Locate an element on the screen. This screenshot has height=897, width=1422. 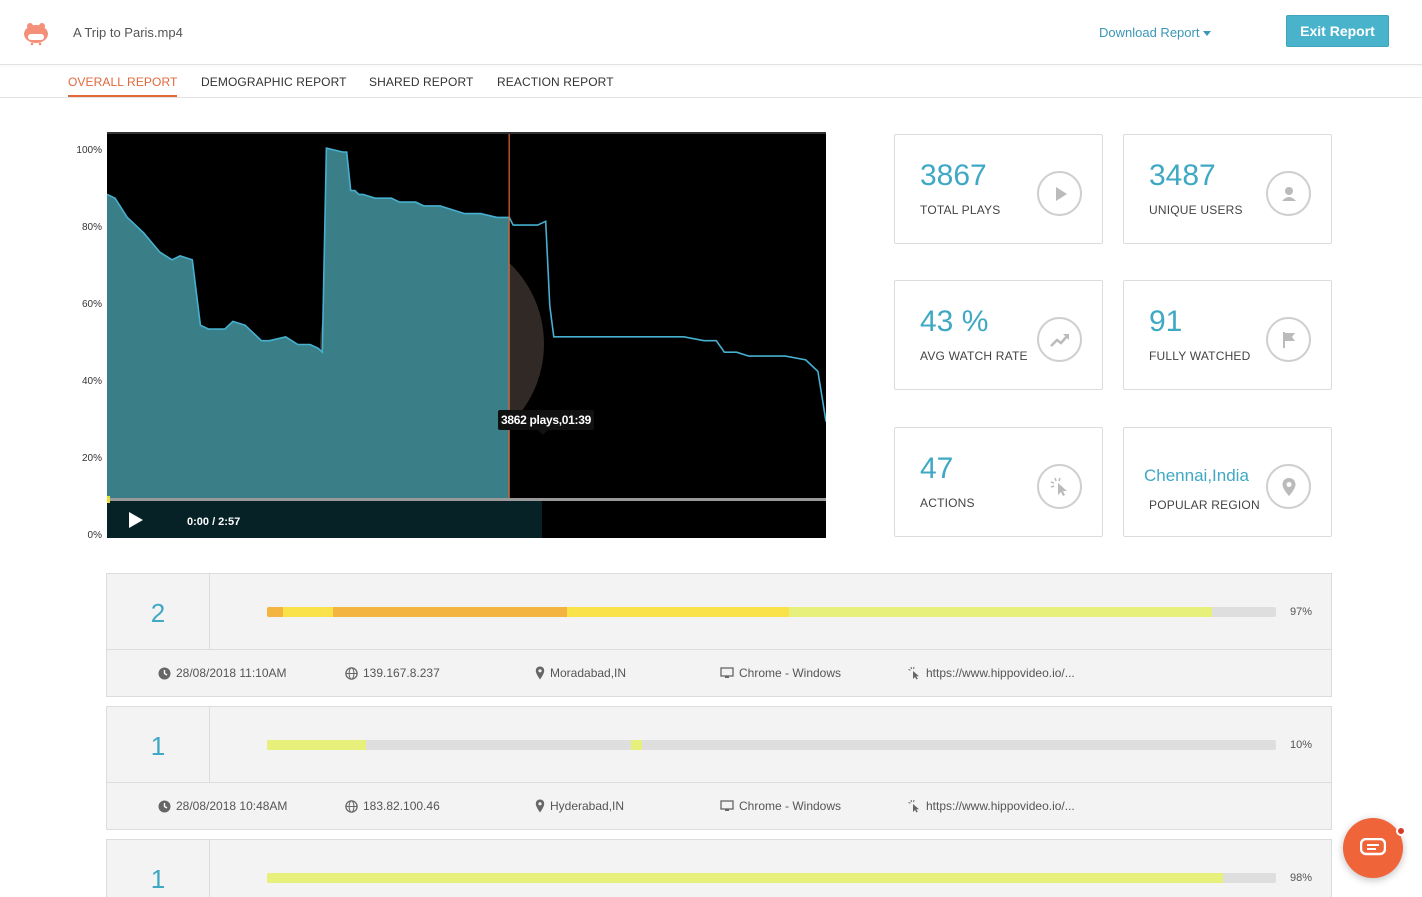
flag-icon is located at coordinates (1288, 339).